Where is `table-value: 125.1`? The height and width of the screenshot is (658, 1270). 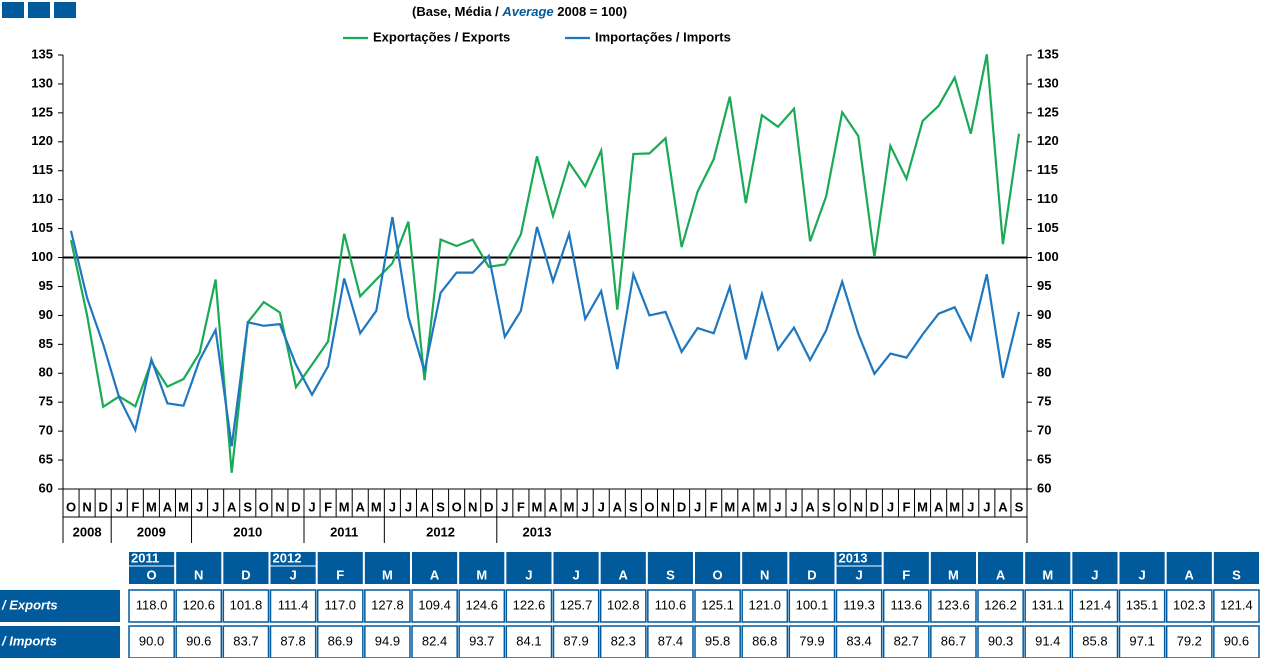
table-value: 125.1 is located at coordinates (717, 604).